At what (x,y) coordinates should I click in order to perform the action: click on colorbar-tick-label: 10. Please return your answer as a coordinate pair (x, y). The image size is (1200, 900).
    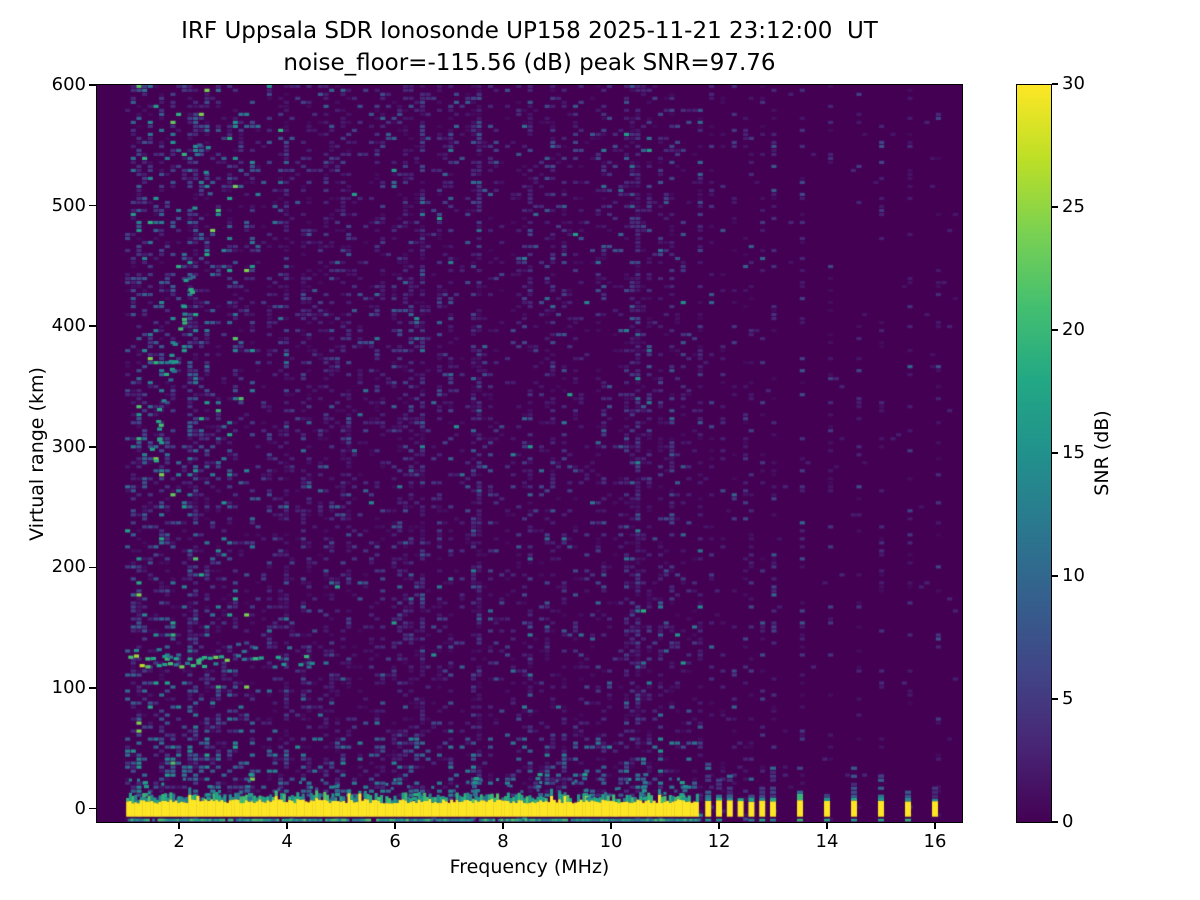
    Looking at the image, I should click on (1073, 575).